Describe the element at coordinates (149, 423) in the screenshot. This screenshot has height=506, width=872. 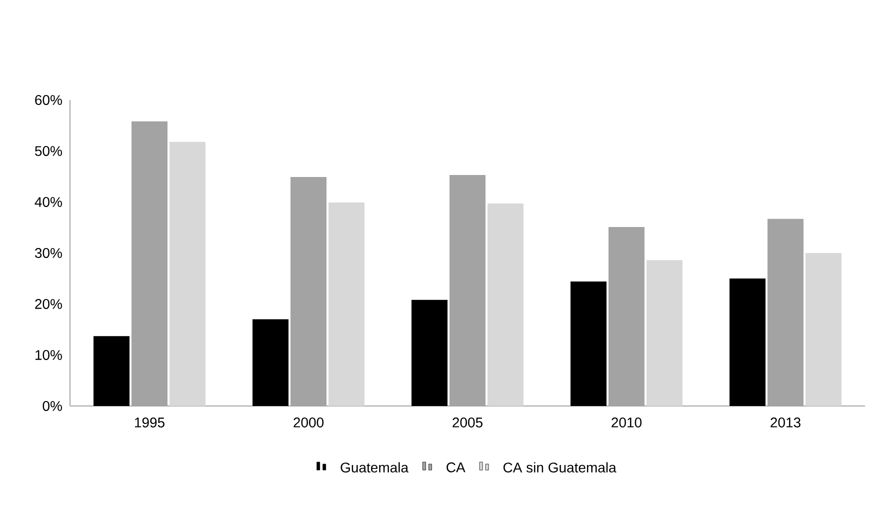
I see `x-tick-label: 1995` at that location.